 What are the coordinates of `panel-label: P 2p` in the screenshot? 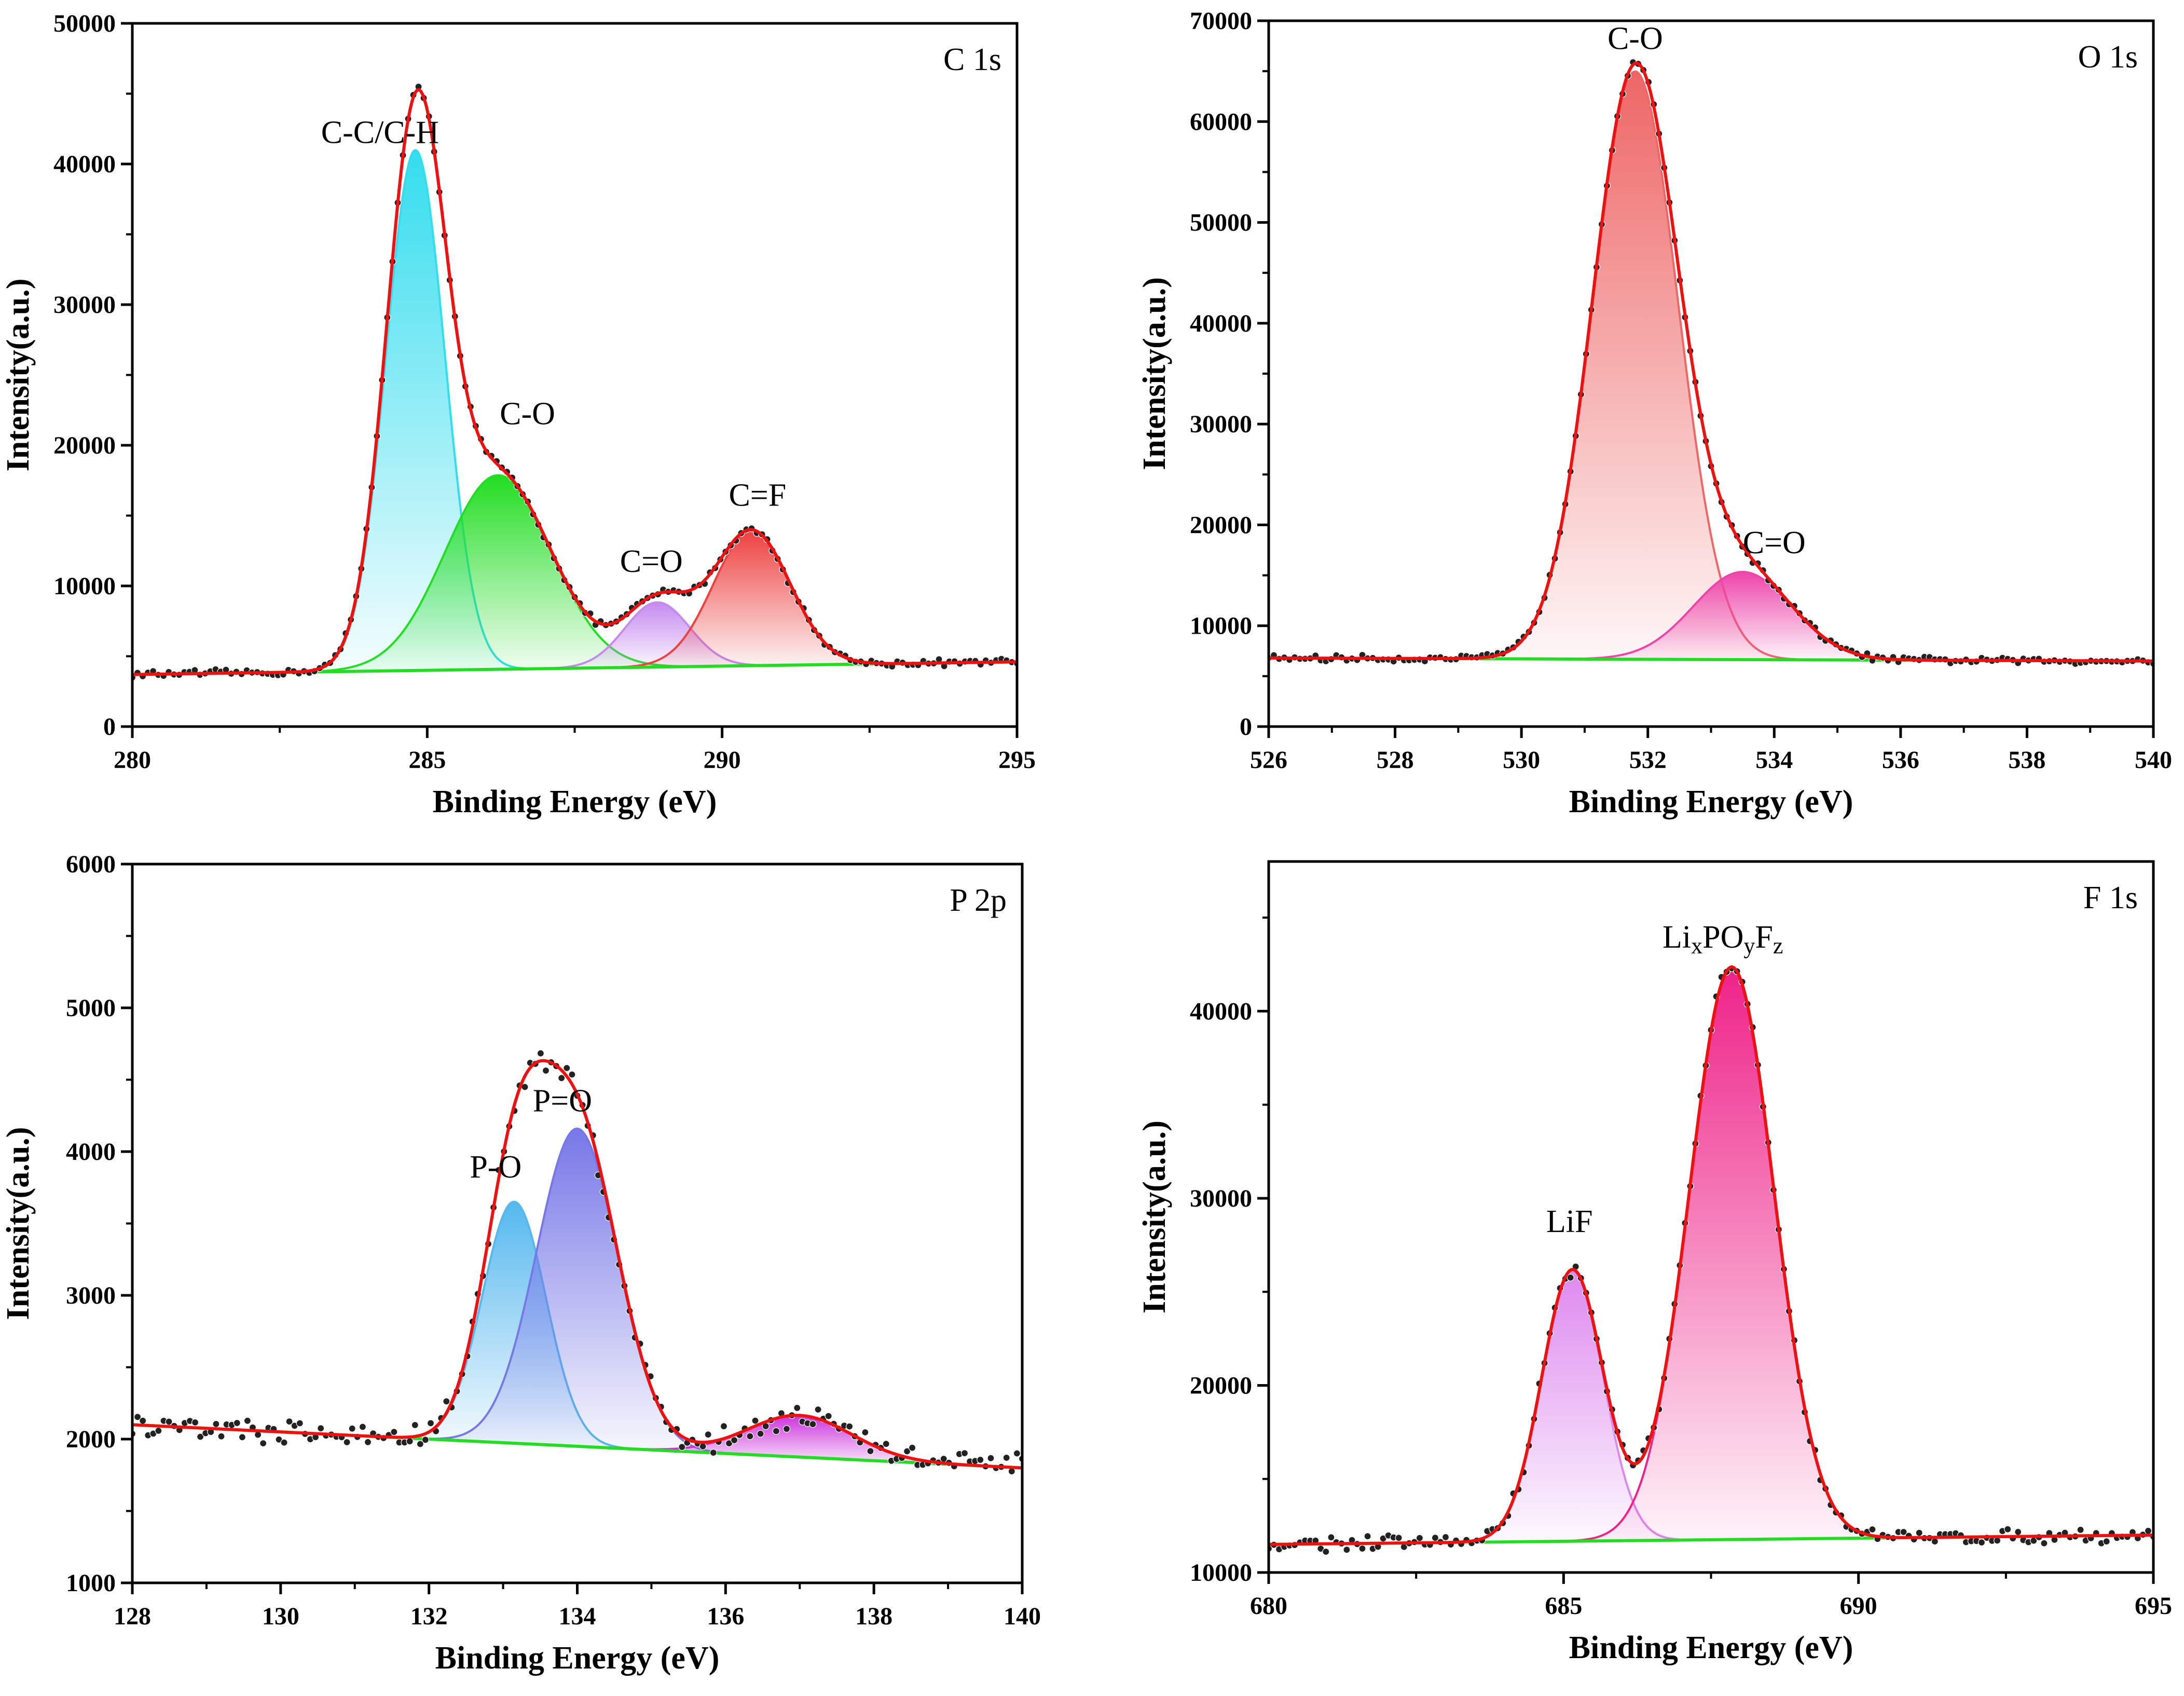 It's located at (979, 901).